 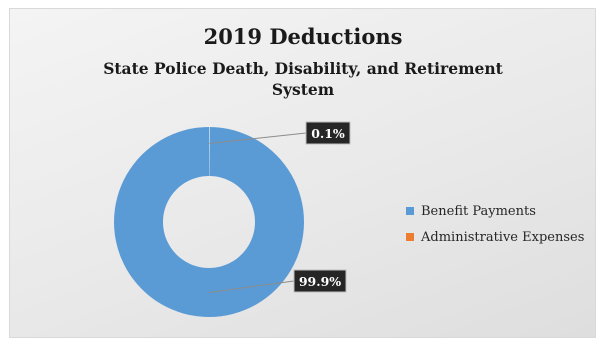 I want to click on data-label-box-administrative-expenses, so click(x=328, y=133).